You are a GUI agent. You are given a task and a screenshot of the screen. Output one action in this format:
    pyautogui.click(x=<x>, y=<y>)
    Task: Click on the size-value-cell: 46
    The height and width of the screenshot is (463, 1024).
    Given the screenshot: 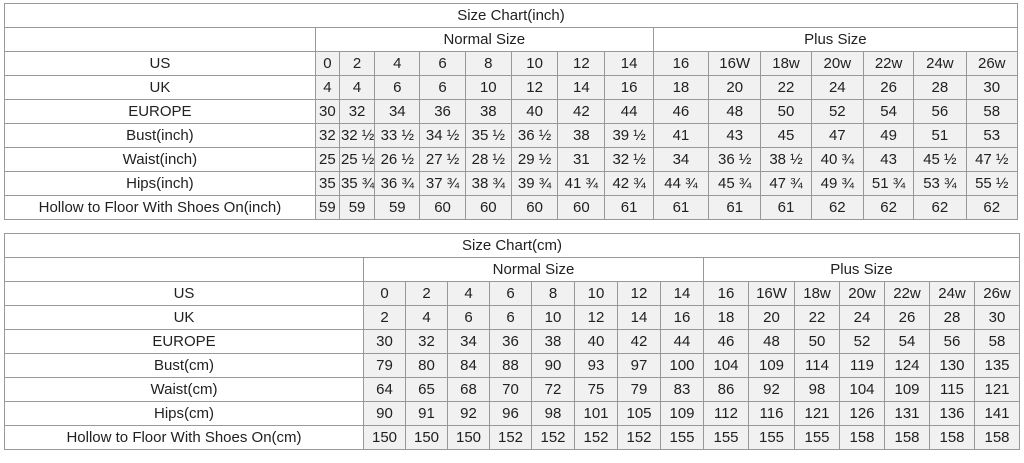 What is the action you would take?
    pyautogui.click(x=681, y=111)
    